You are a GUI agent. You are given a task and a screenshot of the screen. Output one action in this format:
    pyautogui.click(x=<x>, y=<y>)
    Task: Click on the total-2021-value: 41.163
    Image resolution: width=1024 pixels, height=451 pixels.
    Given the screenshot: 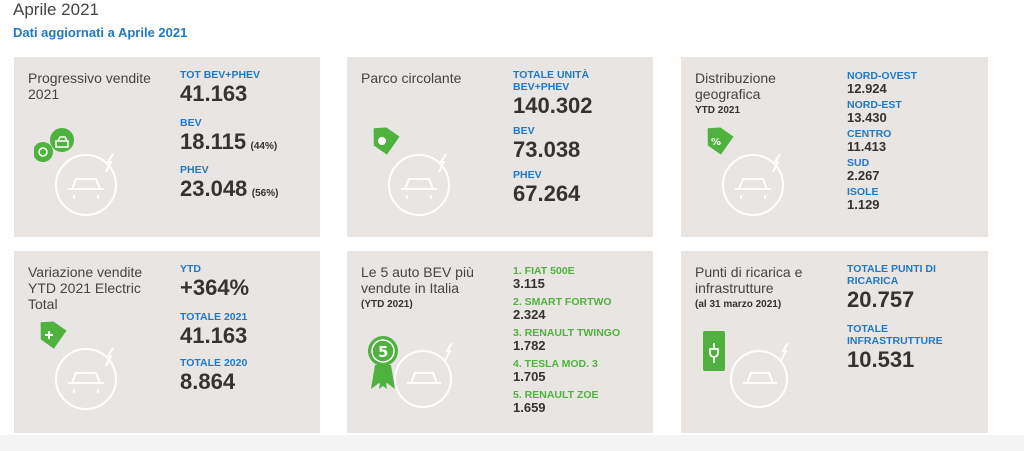 What is the action you would take?
    pyautogui.click(x=214, y=335)
    